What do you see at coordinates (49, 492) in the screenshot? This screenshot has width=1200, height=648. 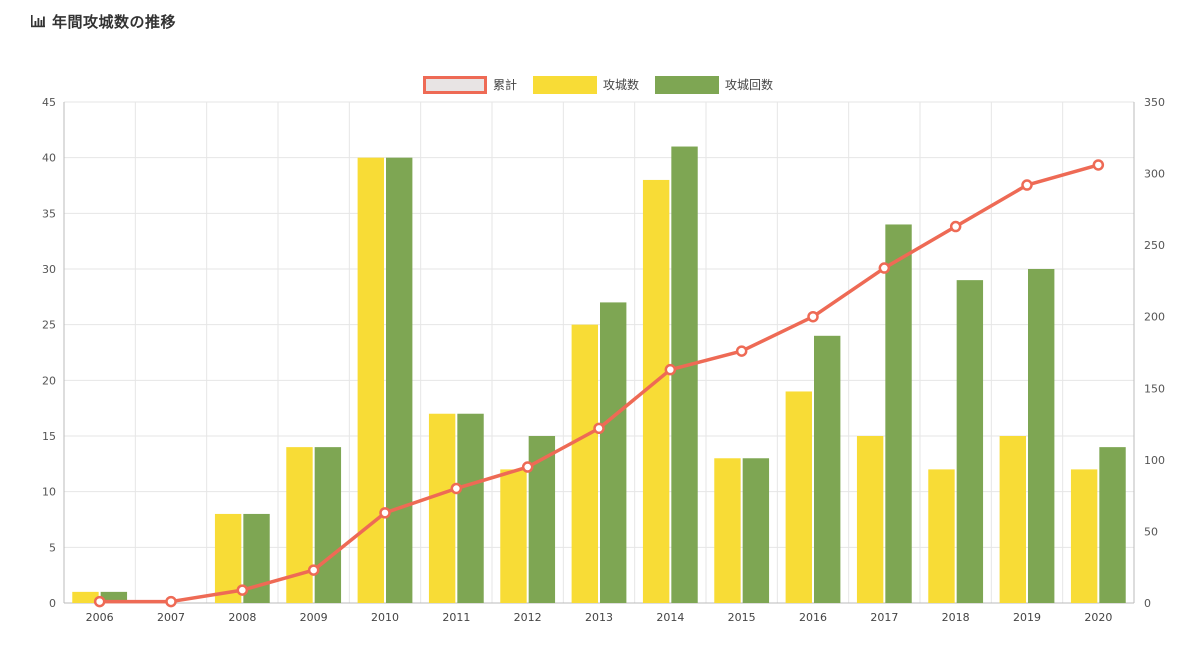 I see `y-tick-label-left: 10` at bounding box center [49, 492].